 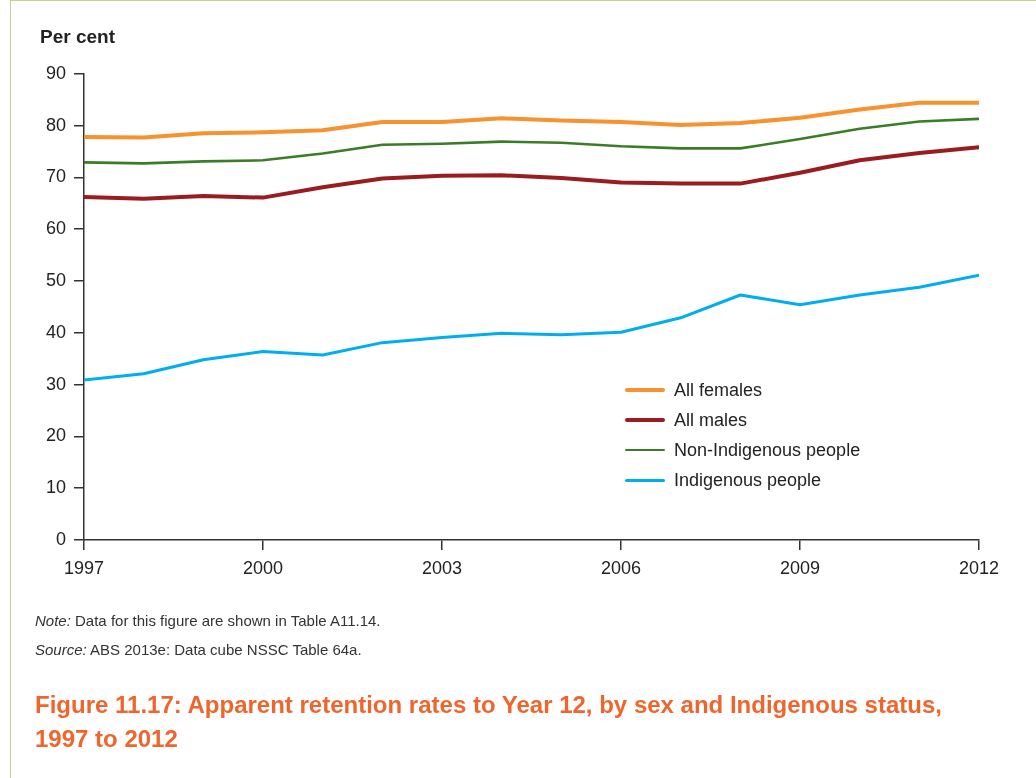 I want to click on x-tick-label: 2000, so click(x=263, y=567).